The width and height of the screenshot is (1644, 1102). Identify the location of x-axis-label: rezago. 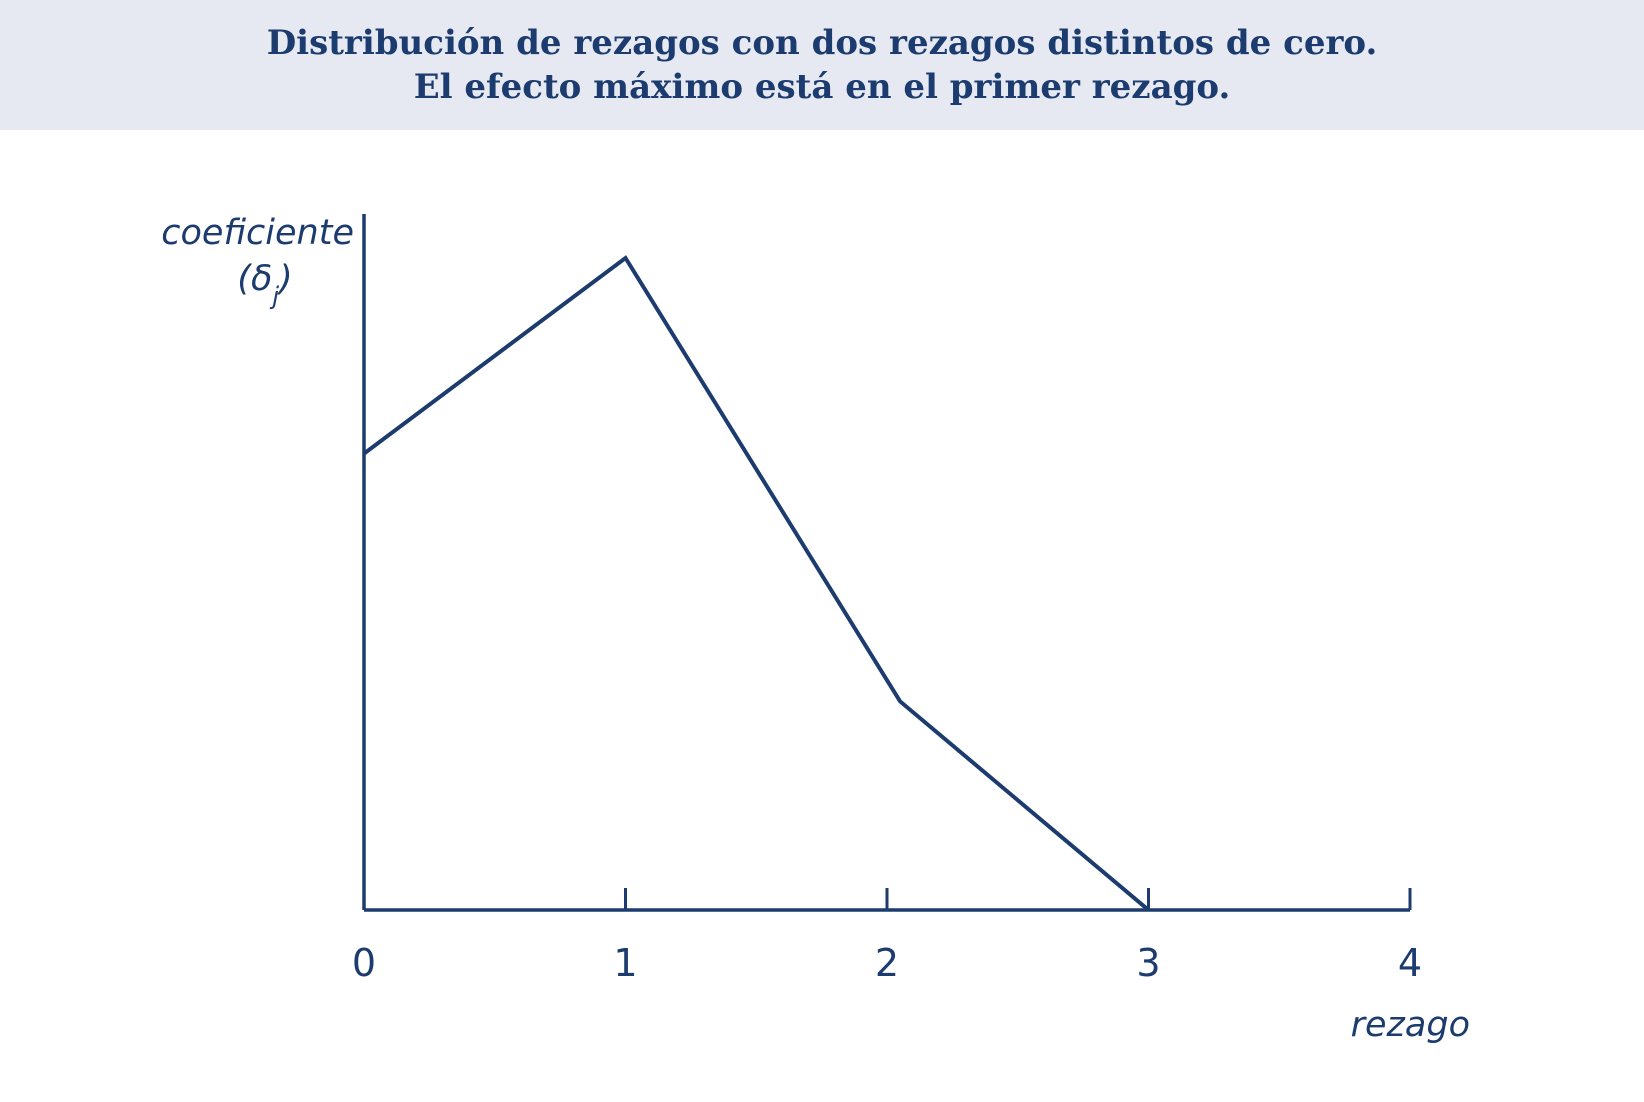
(1410, 1025).